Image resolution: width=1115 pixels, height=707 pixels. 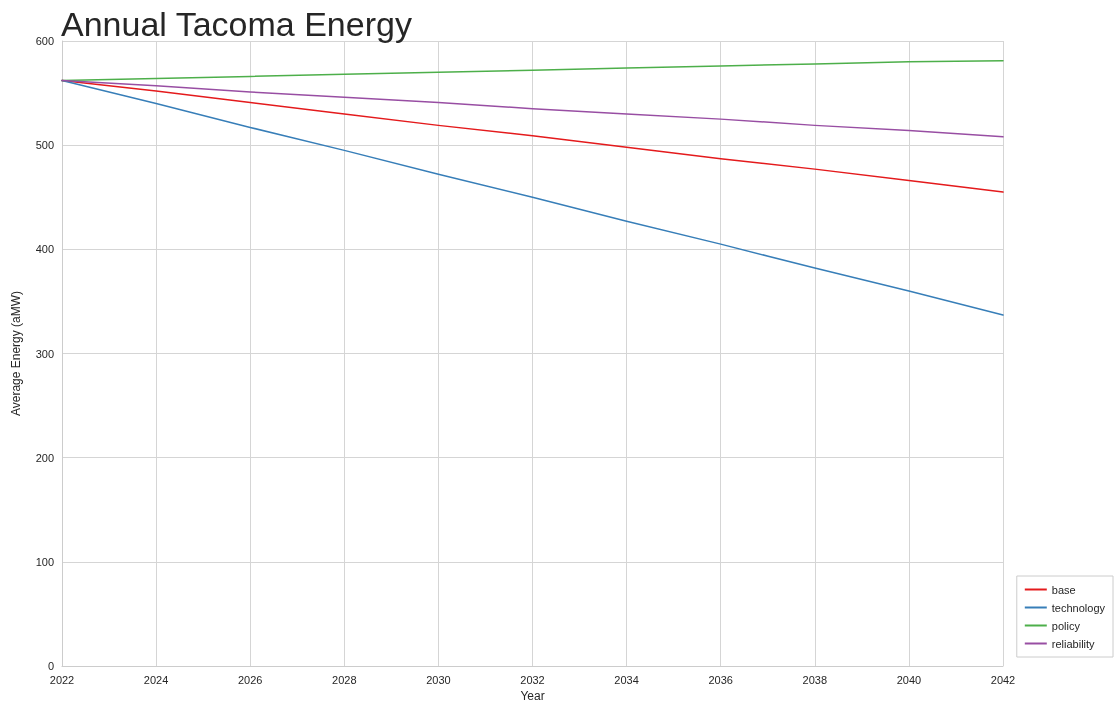 What do you see at coordinates (344, 679) in the screenshot?
I see `x-tick-label: 2028` at bounding box center [344, 679].